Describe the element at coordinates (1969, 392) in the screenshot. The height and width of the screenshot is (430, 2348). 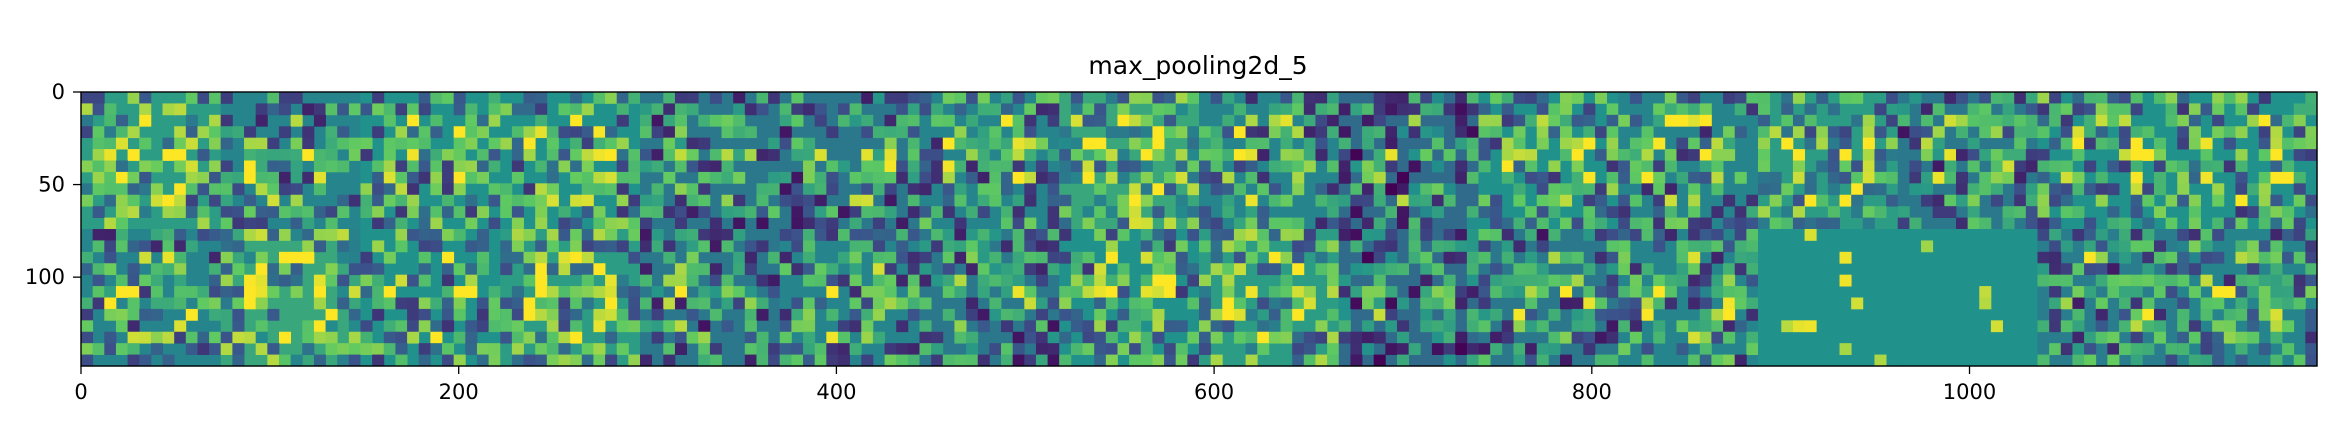
I see `x-tick-label: 1000` at that location.